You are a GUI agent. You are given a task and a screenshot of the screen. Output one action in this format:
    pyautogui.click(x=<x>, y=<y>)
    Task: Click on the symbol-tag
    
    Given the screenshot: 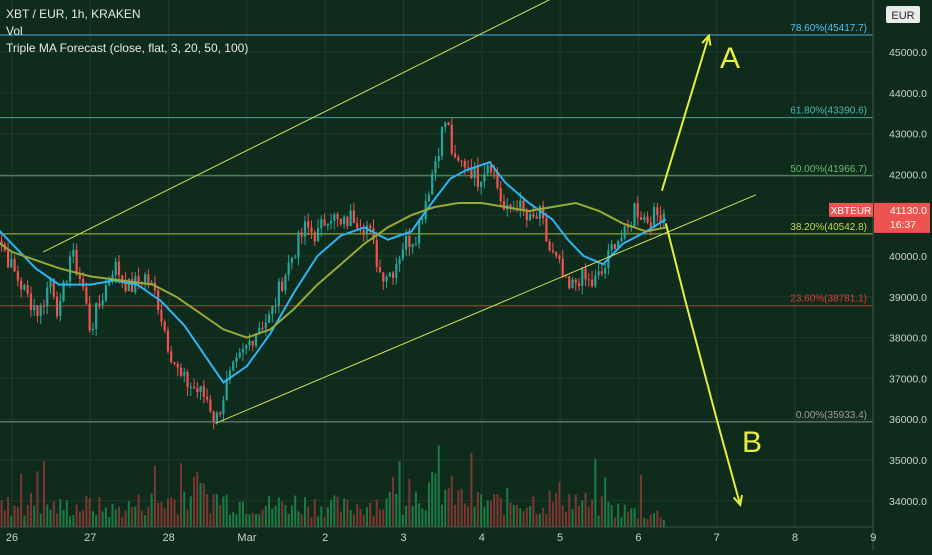 What is the action you would take?
    pyautogui.click(x=851, y=209)
    